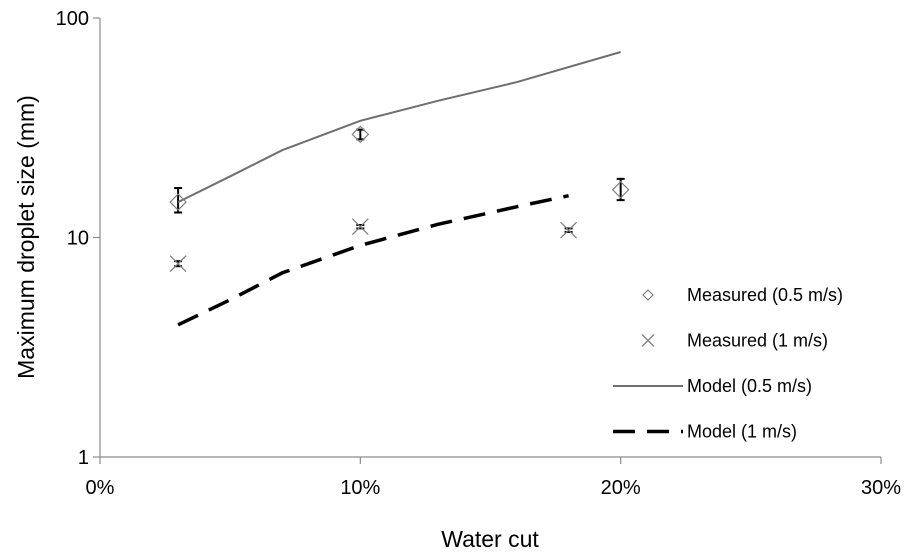 The width and height of the screenshot is (911, 554). What do you see at coordinates (621, 488) in the screenshot?
I see `x-tick-label: 20%` at bounding box center [621, 488].